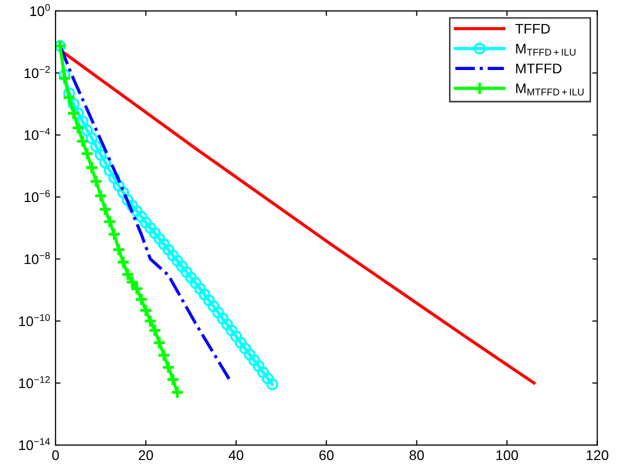  What do you see at coordinates (37, 72) in the screenshot?
I see `y-tick-label: 10$^{−2}$` at bounding box center [37, 72].